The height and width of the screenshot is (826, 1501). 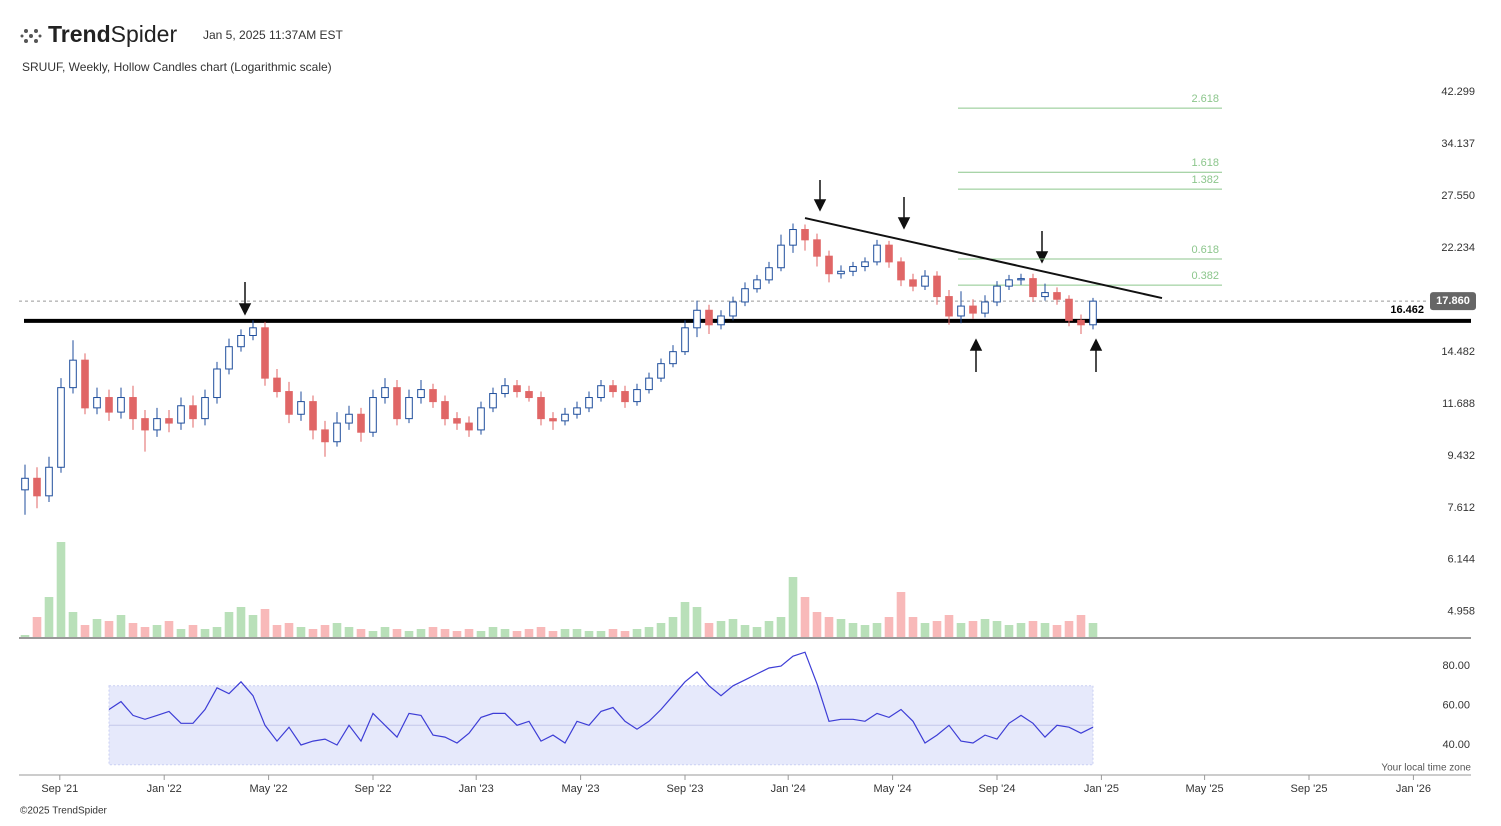 What do you see at coordinates (144, 34) in the screenshot?
I see `brand-light: Spider` at bounding box center [144, 34].